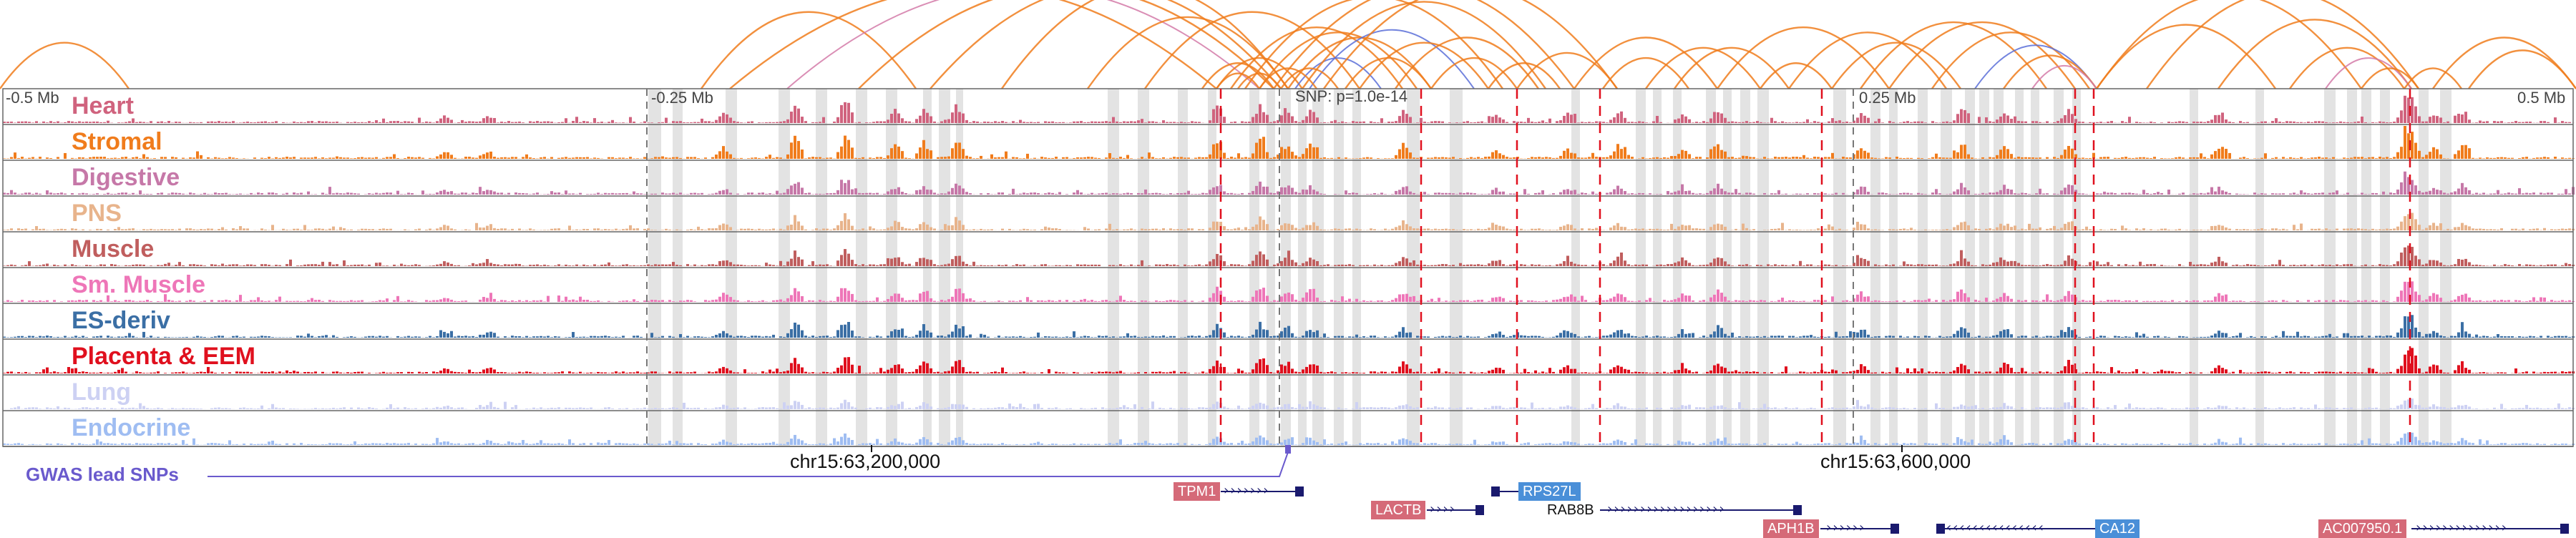  What do you see at coordinates (1791, 528) in the screenshot?
I see `gene-name-aph1b: APH1B` at bounding box center [1791, 528].